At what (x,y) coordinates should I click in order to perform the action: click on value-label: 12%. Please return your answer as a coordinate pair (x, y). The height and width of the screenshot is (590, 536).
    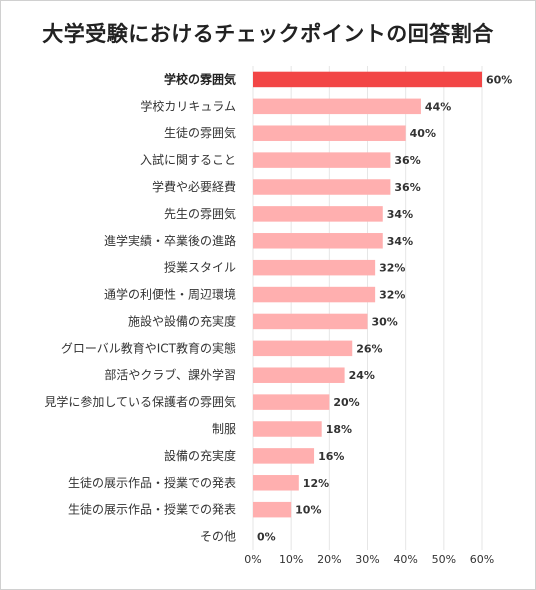
    Looking at the image, I should click on (316, 483).